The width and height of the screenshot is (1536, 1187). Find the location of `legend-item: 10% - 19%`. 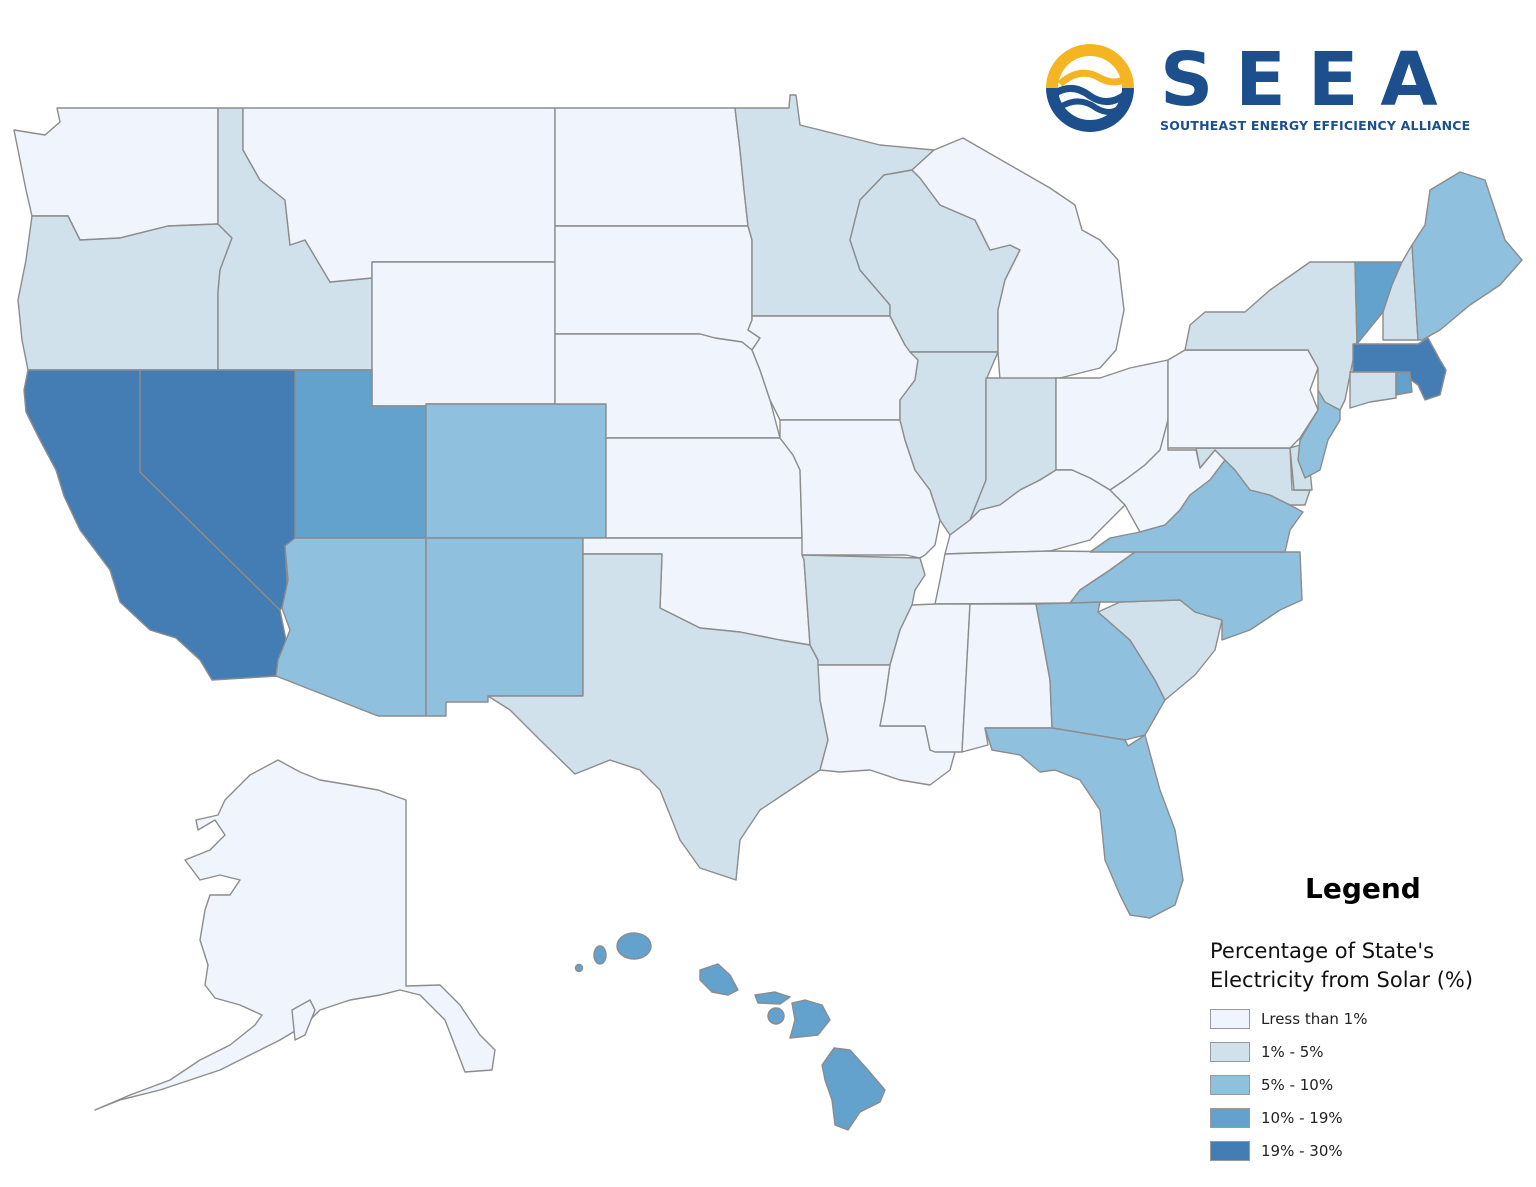

legend-item: 10% - 19% is located at coordinates (1288, 1117).